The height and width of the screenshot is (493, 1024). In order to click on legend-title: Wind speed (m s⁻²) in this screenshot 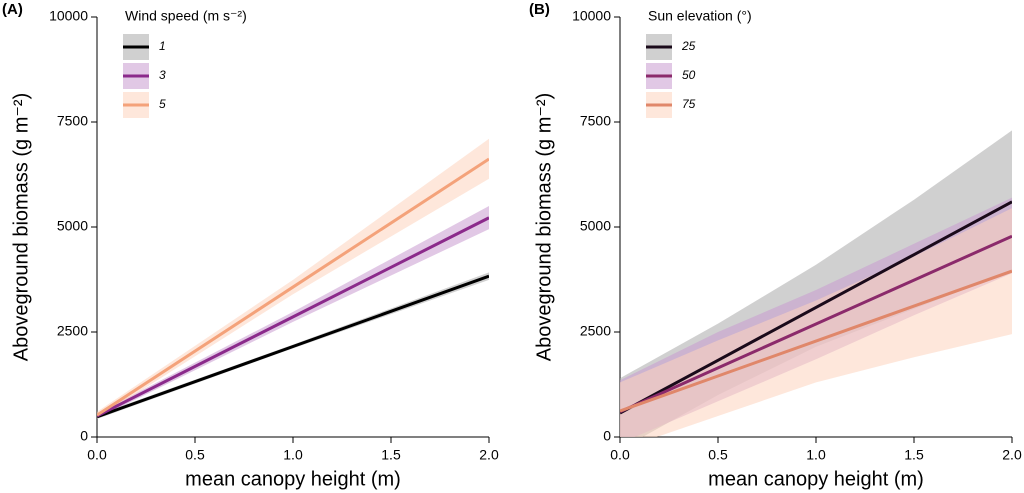, I will do `click(186, 16)`.